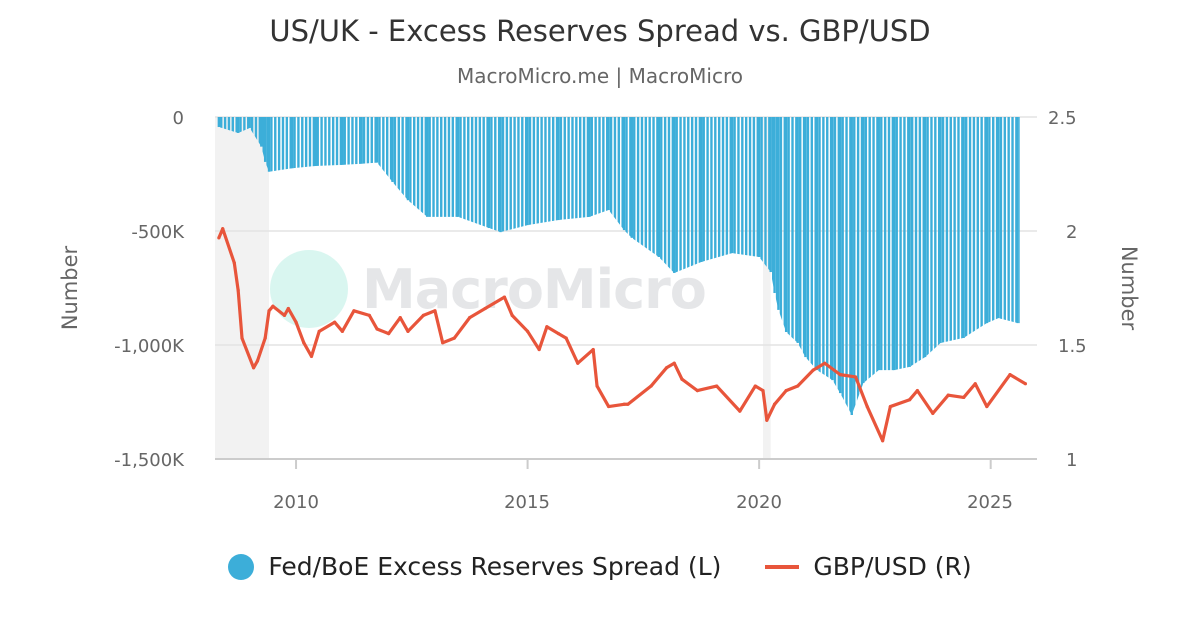  Describe the element at coordinates (534, 289) in the screenshot. I see `watermark-text: MacroMicro` at that location.